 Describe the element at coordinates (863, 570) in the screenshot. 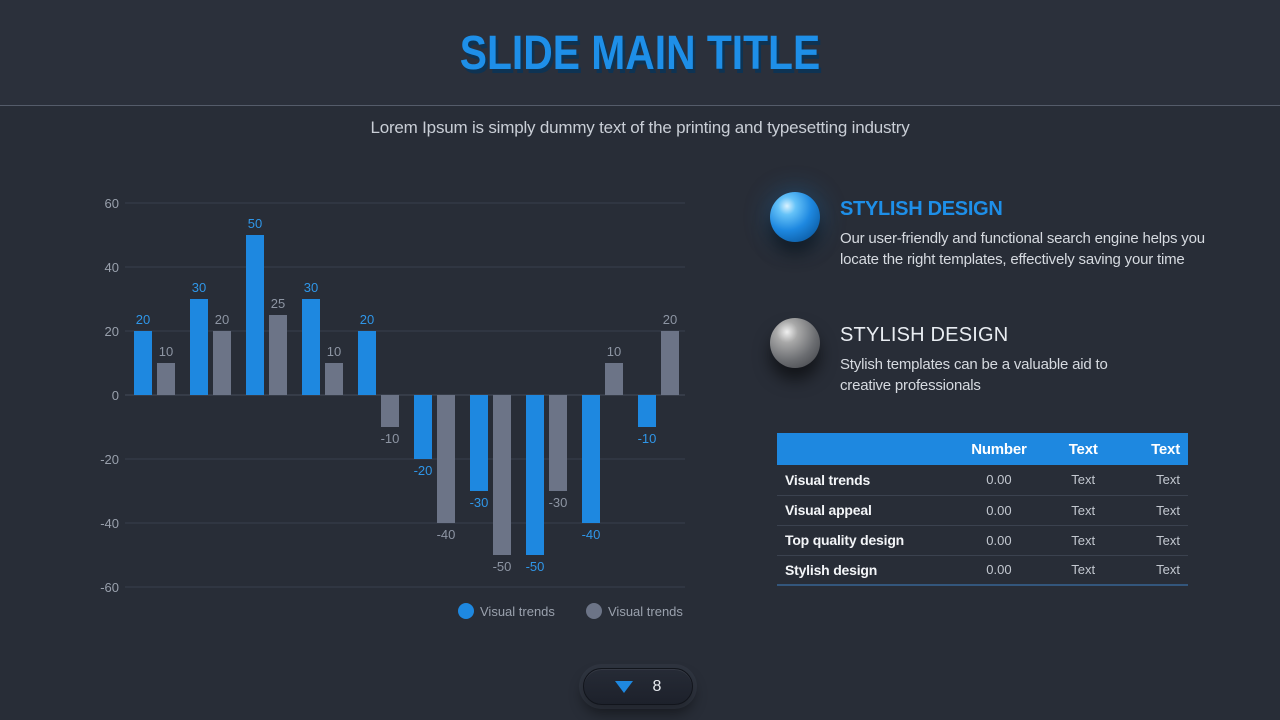

I see `row-label: Stylish design` at that location.